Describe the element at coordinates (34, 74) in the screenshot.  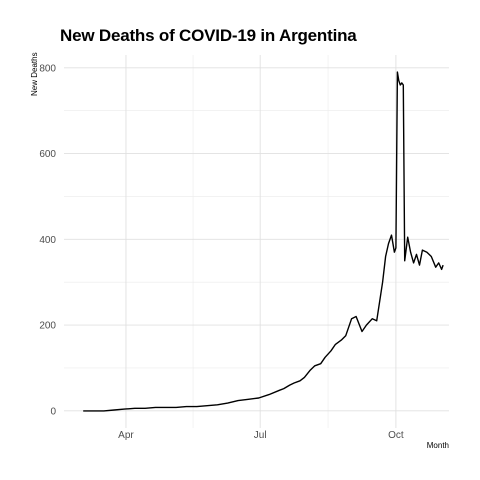
I see `y-axis-title: New Deaths` at that location.